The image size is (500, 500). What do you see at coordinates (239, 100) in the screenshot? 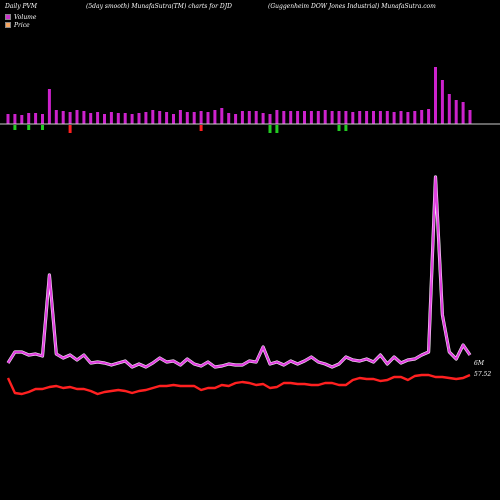
I see `volume-bars` at bounding box center [239, 100].